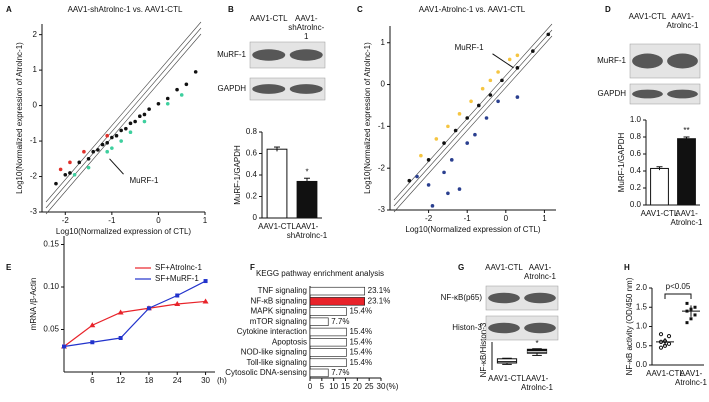  What do you see at coordinates (642, 345) in the screenshot?
I see `y-tick-label: 0.5` at bounding box center [642, 345].